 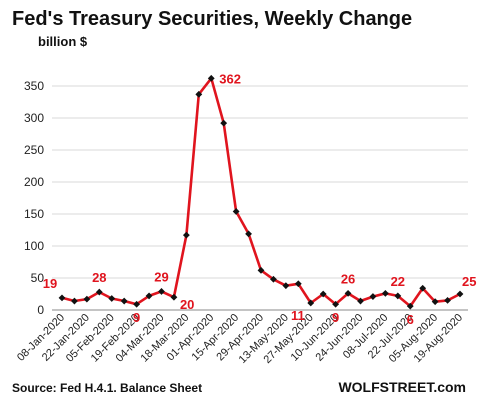 I want to click on data-label: 25, so click(x=469, y=281).